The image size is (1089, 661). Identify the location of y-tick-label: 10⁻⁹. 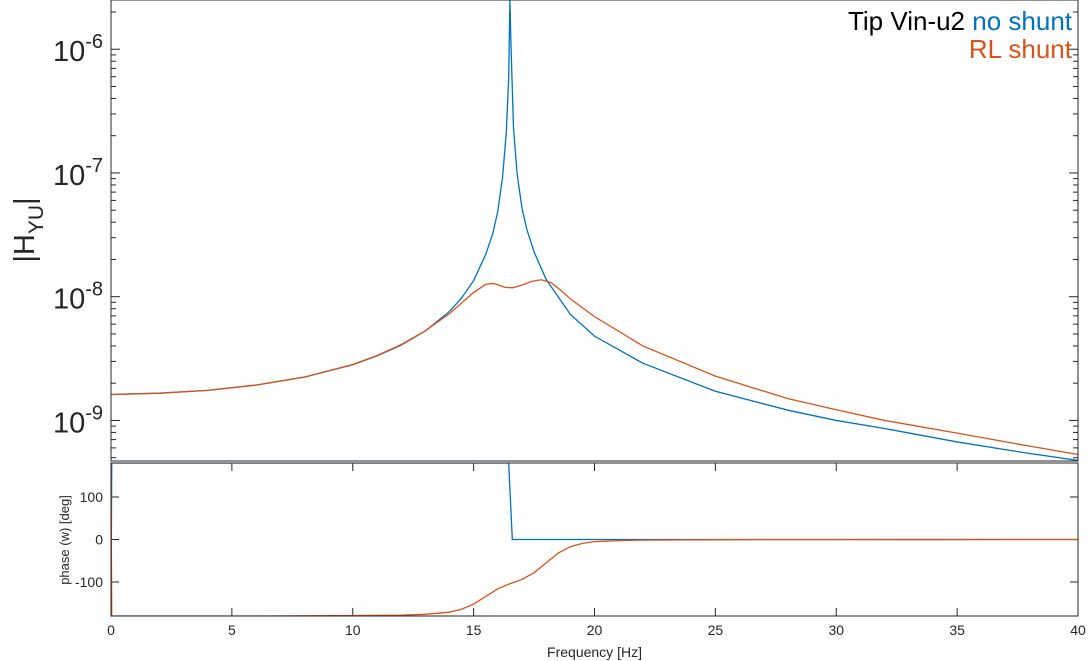
(78, 420).